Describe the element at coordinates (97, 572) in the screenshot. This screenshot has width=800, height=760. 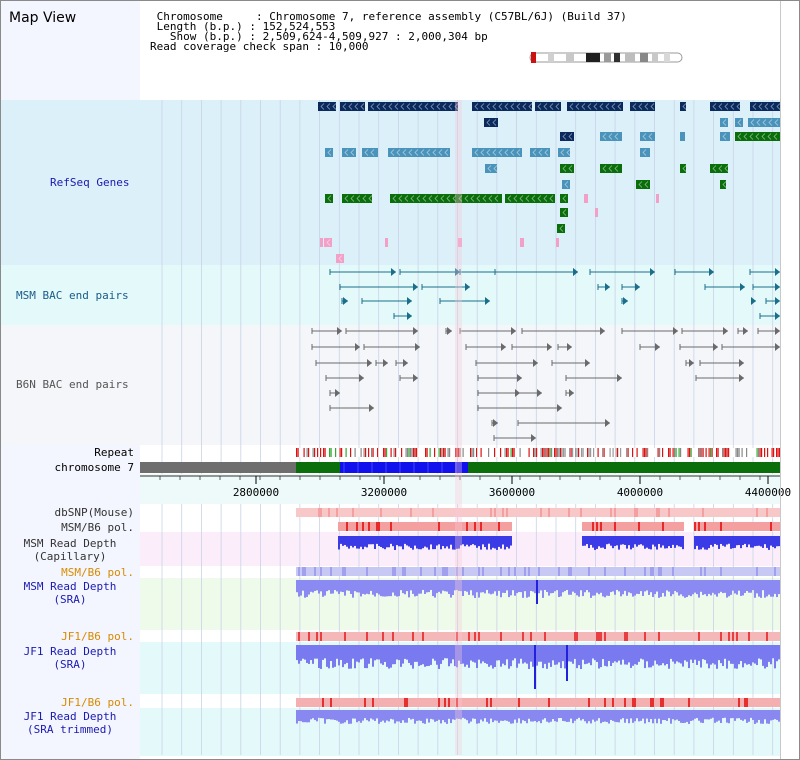
I see `msm-b6-pol-label-2: MSM/B6 pol.` at that location.